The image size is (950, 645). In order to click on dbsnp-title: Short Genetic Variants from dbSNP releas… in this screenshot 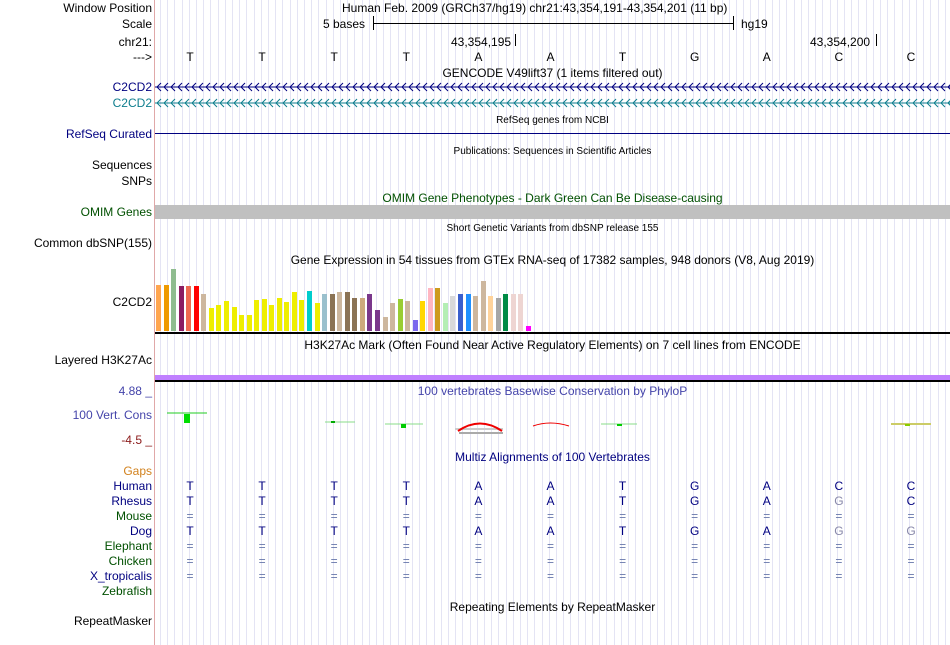, I will do `click(552, 228)`.